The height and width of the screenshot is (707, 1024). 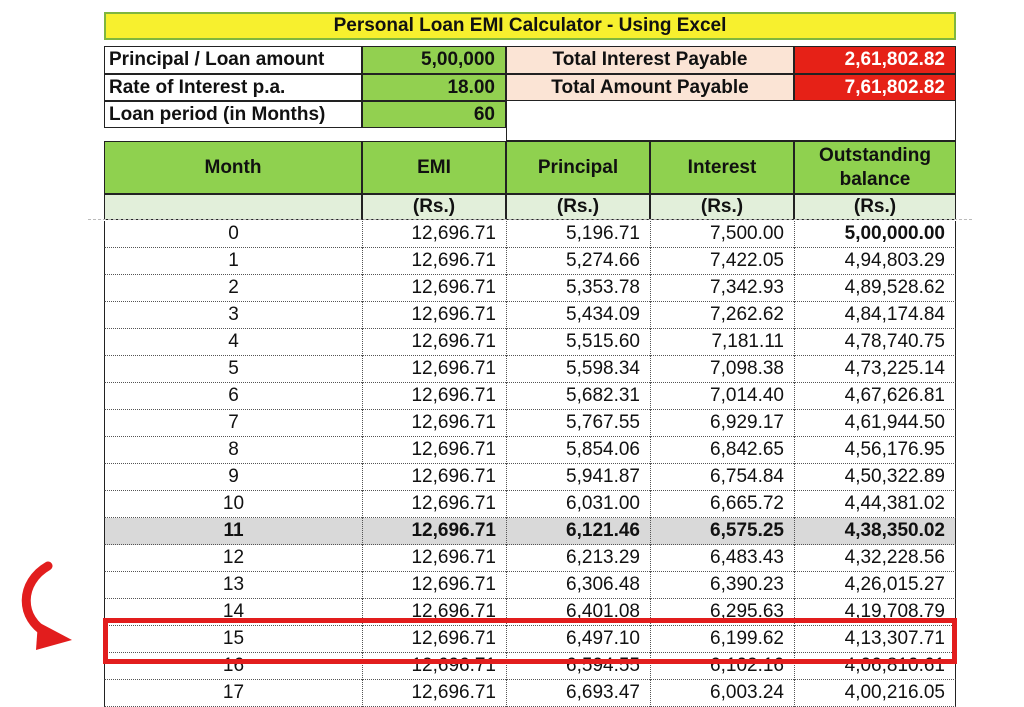 I want to click on cell-principal: 5,353.78, so click(x=578, y=288).